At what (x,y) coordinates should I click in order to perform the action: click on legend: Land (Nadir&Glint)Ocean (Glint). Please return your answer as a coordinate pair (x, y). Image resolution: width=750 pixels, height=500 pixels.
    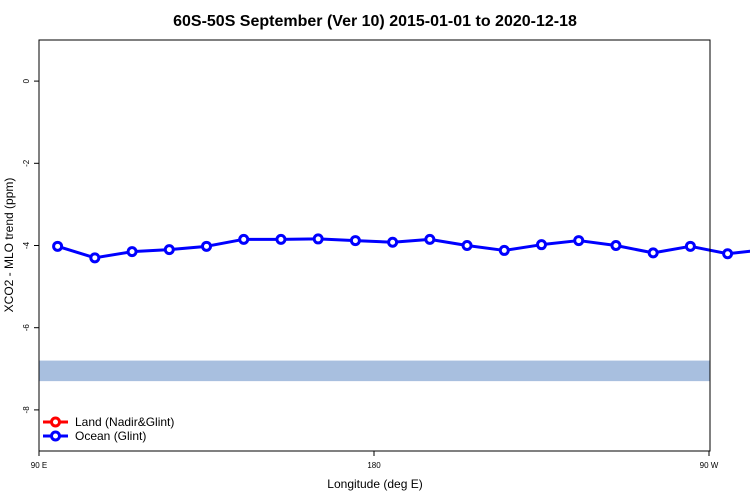
    Looking at the image, I should click on (108, 429).